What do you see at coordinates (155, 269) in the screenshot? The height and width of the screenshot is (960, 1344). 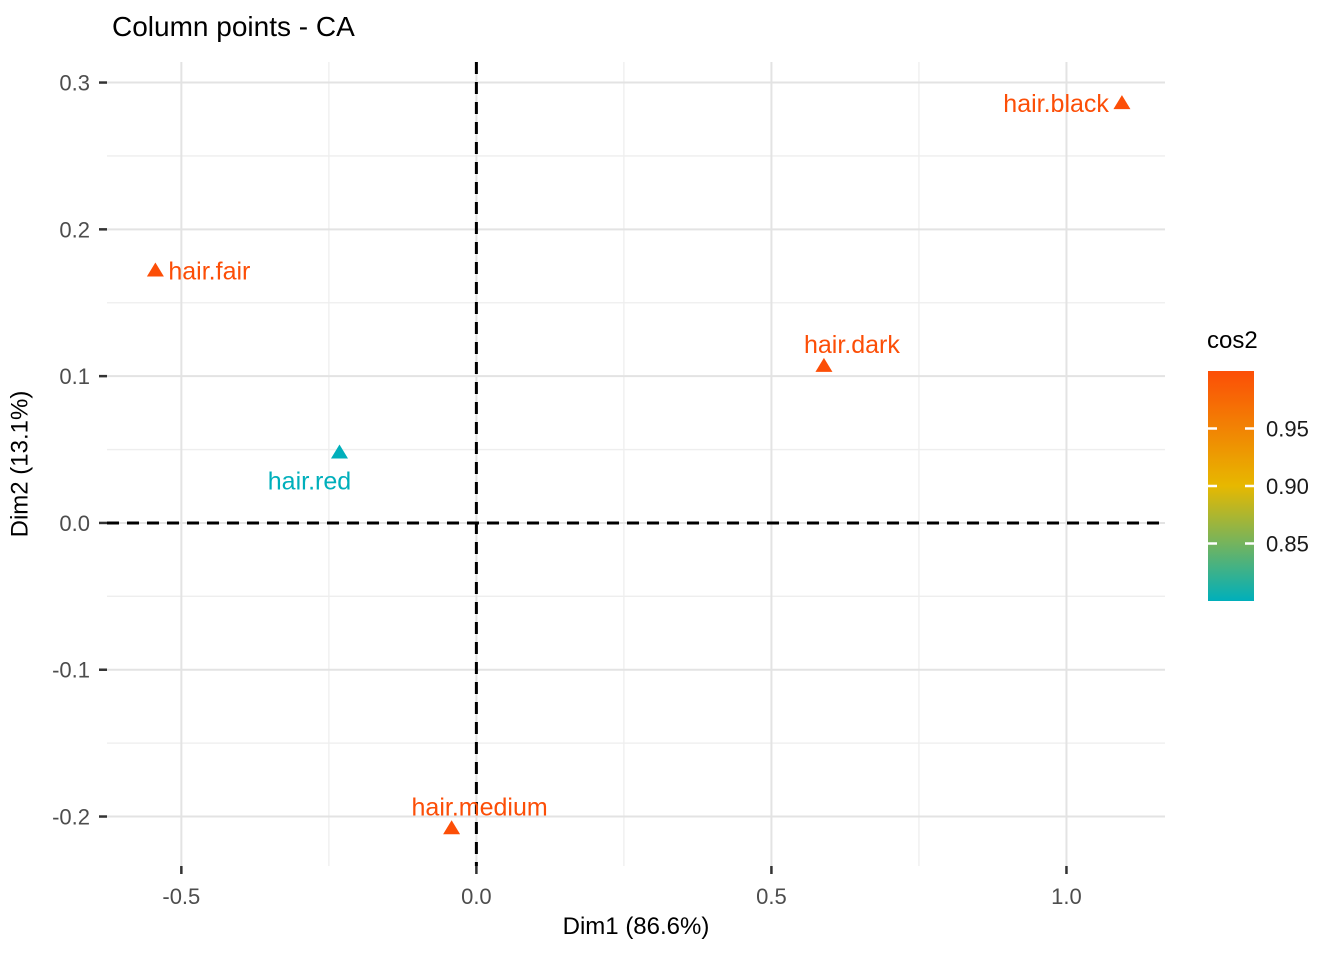 I see `point-marker-hair.fair` at bounding box center [155, 269].